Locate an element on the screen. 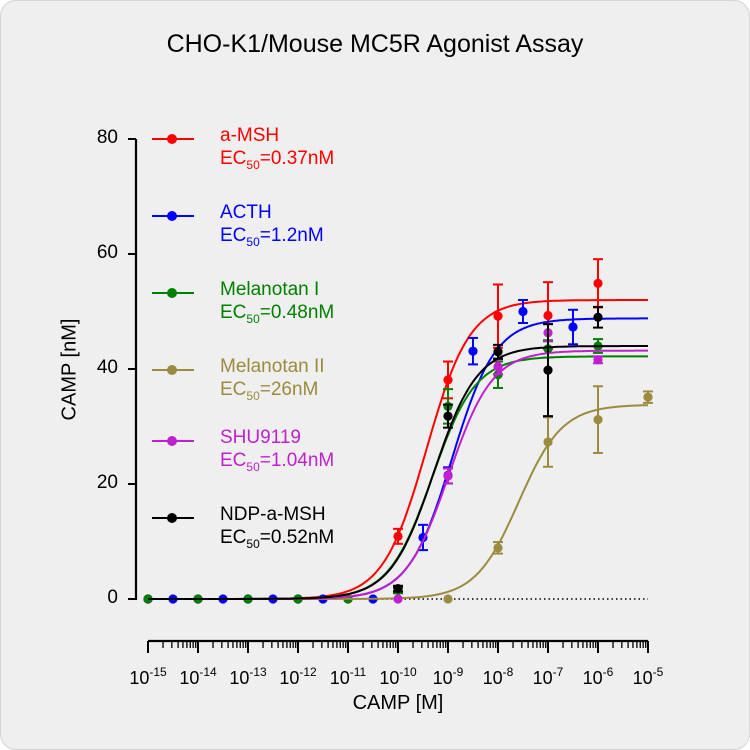  legend-ec50-value: =1.2nM is located at coordinates (291, 235).